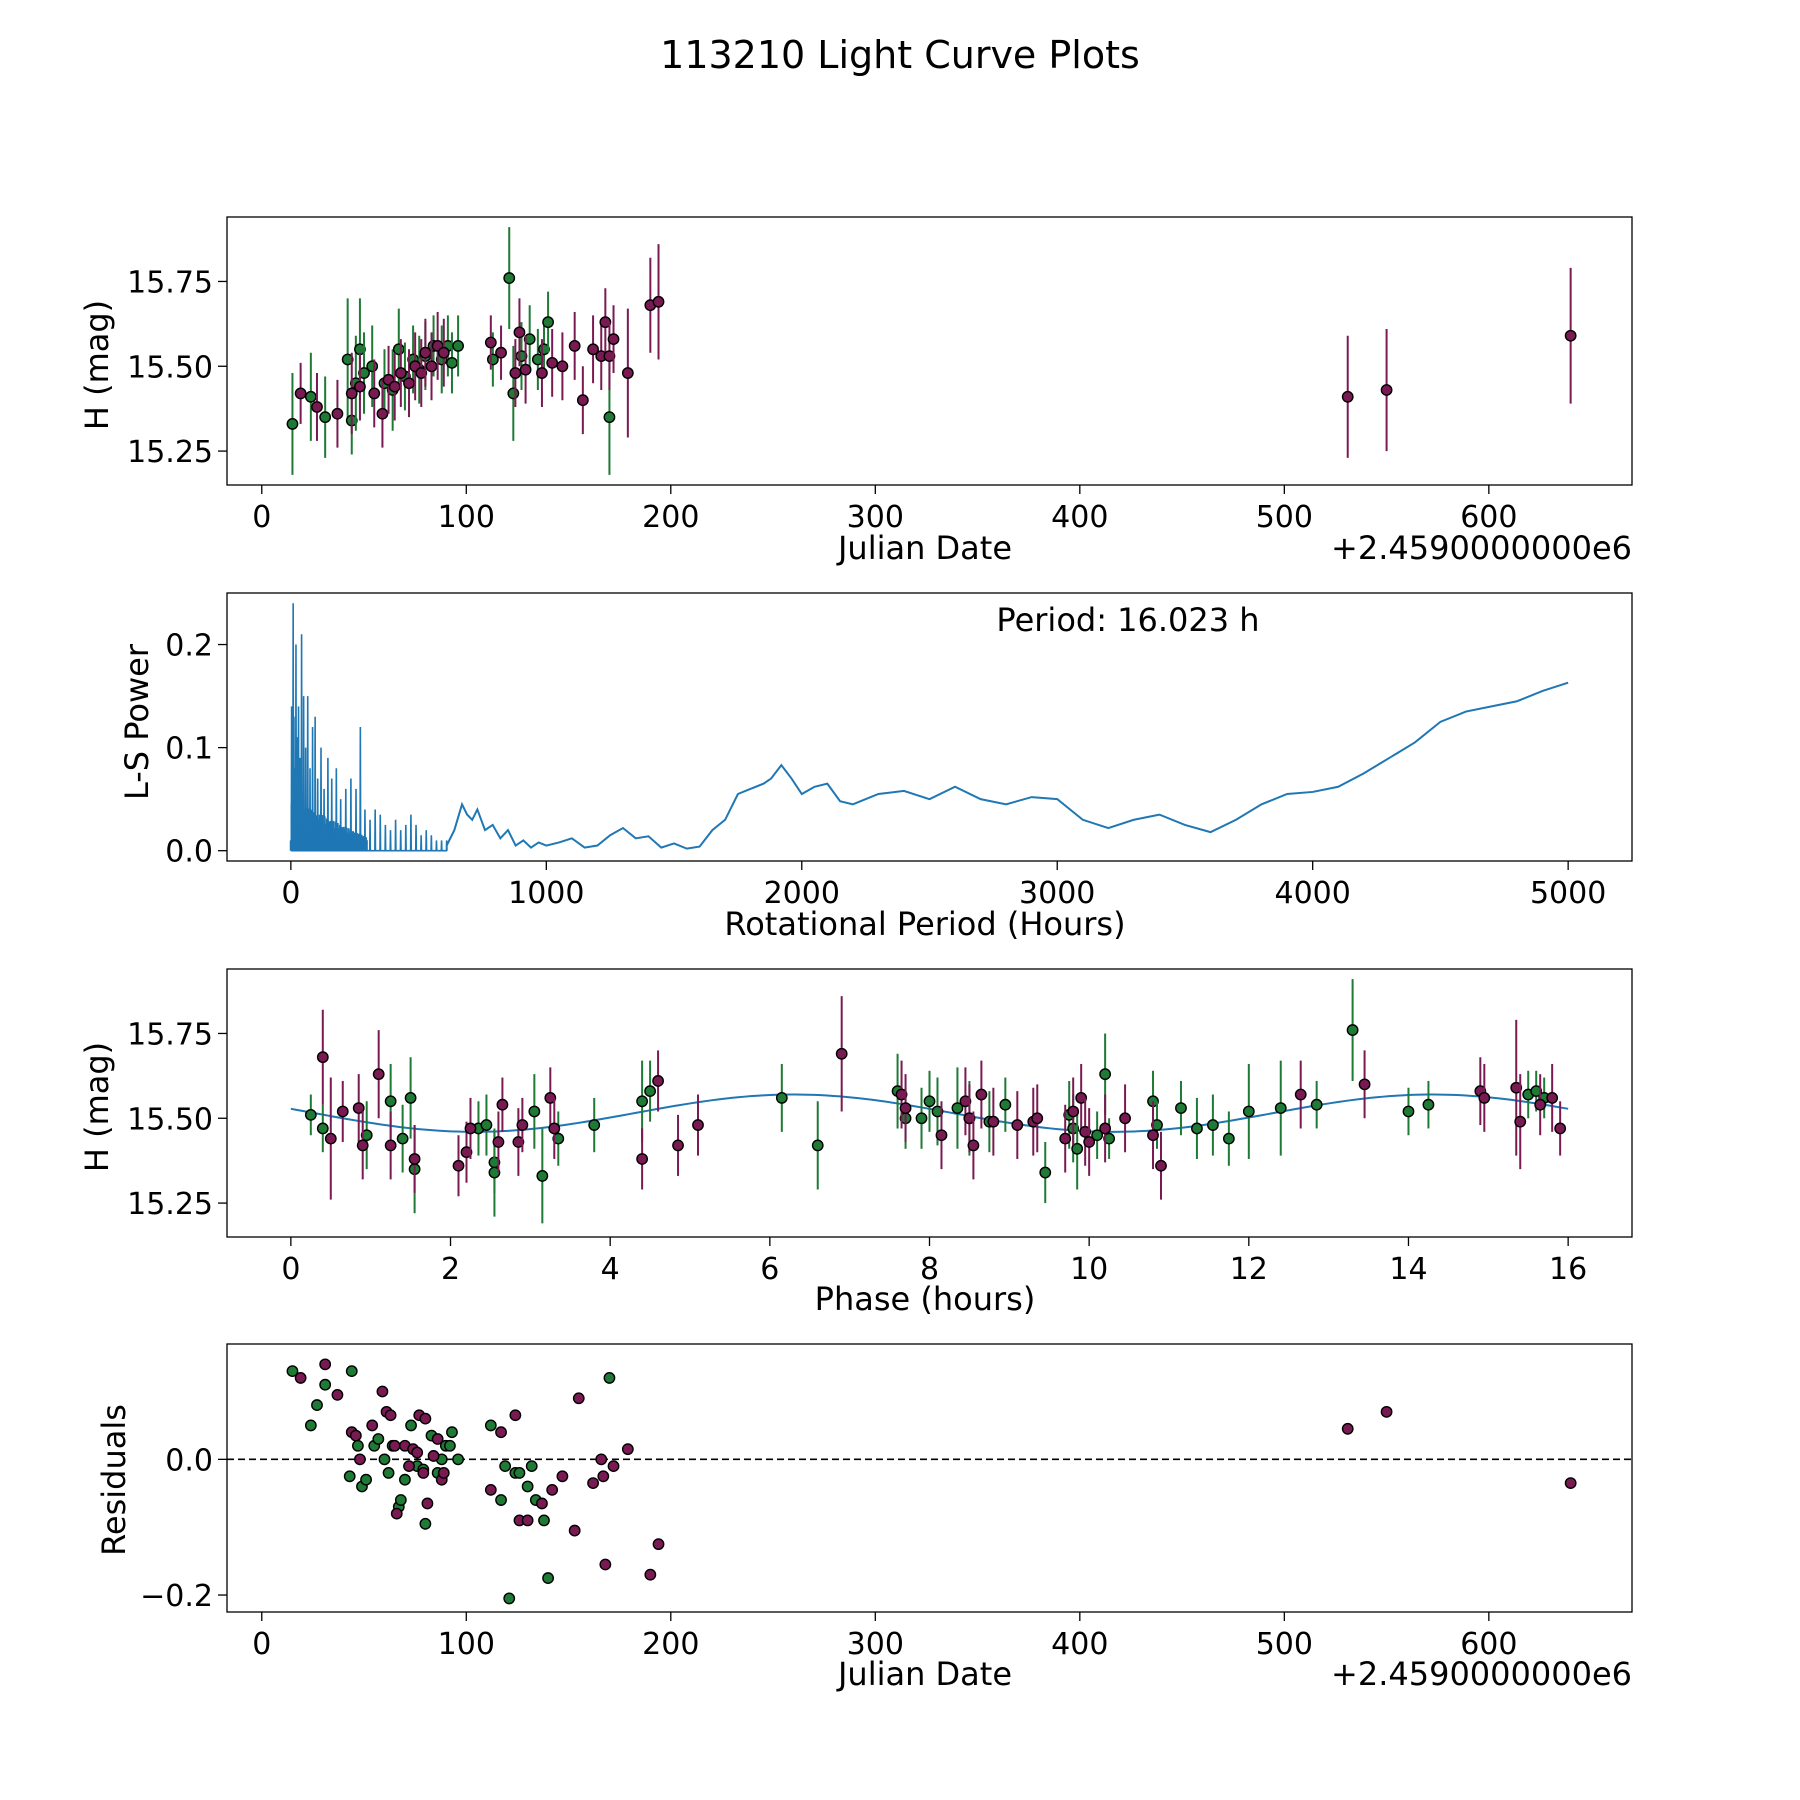 This screenshot has height=1800, width=1800. Describe the element at coordinates (1481, 1674) in the screenshot. I see `residuals-x-offset: +2.4590000000e6` at that location.